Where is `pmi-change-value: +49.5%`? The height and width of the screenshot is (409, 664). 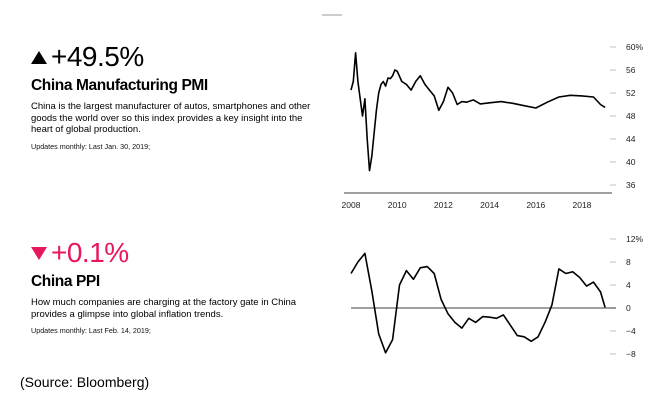
pmi-change-value: +49.5% is located at coordinates (97, 56).